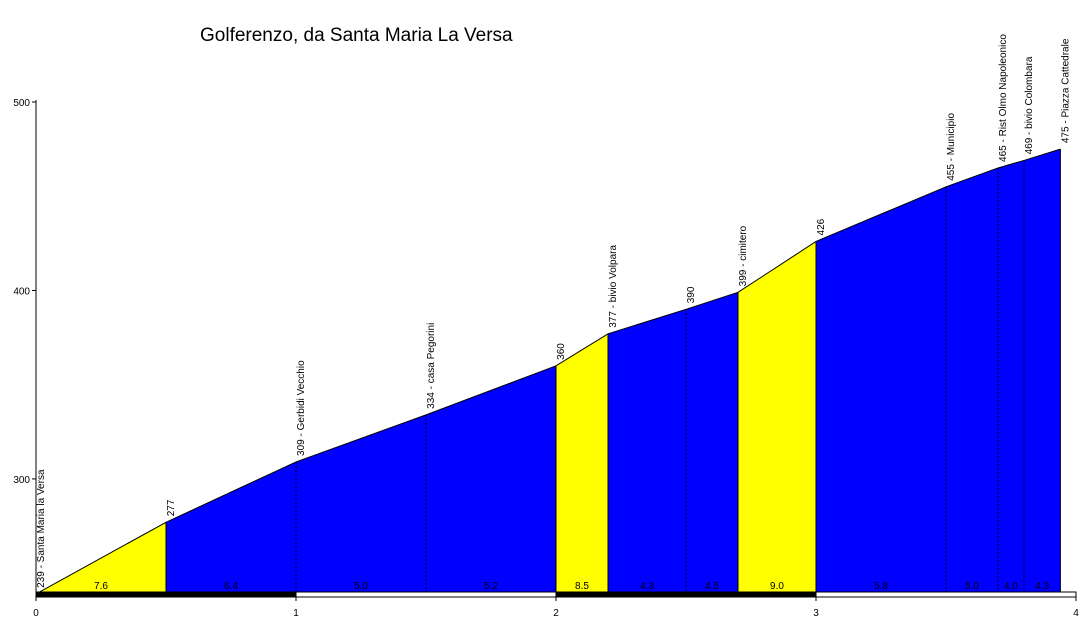 The height and width of the screenshot is (625, 1092). I want to click on waypoint-label-8: 426, so click(821, 226).